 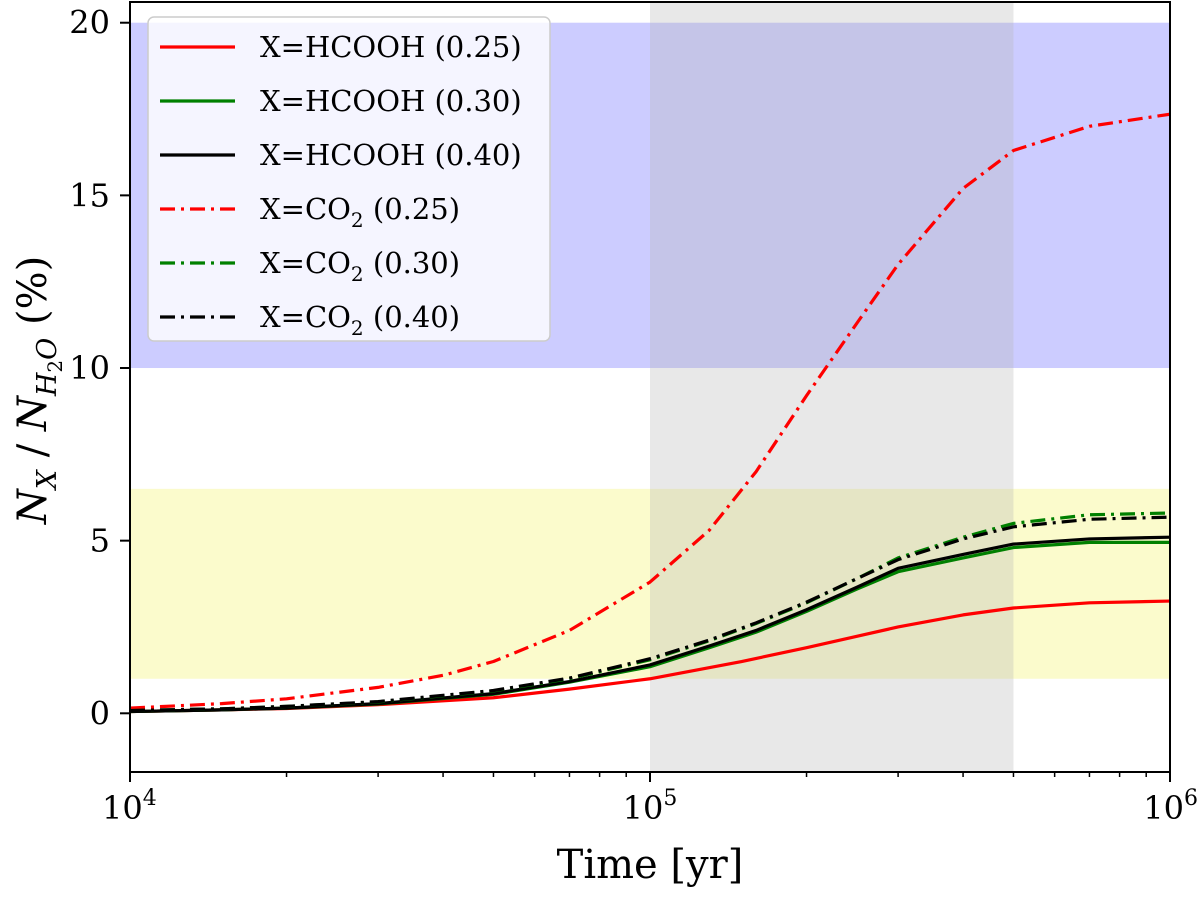 What do you see at coordinates (650, 865) in the screenshot?
I see `x-axis-title: Time [yr]` at bounding box center [650, 865].